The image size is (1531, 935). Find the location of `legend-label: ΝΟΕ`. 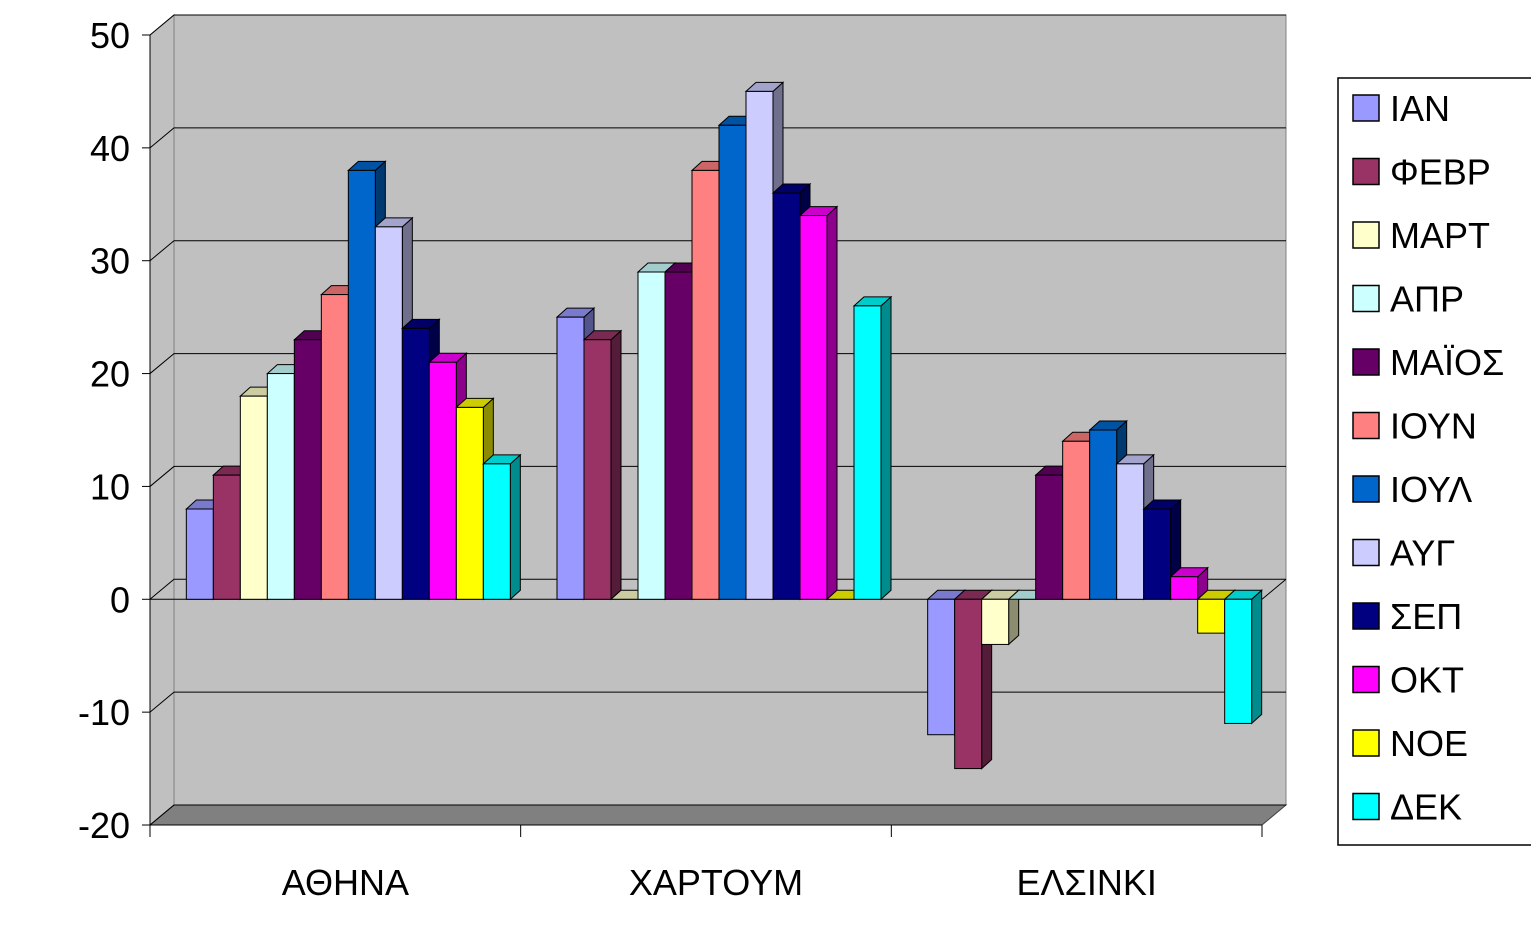

legend-label: ΝΟΕ is located at coordinates (1429, 743).